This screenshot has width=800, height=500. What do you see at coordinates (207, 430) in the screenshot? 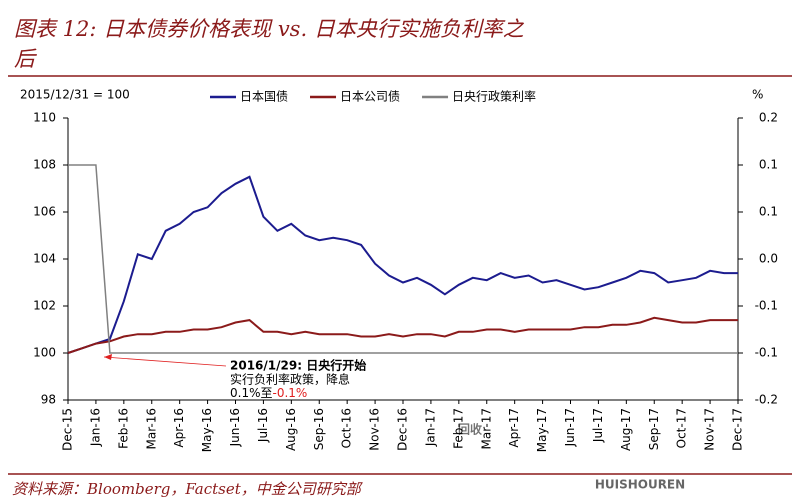
I see `x-tick-label: May-16` at bounding box center [207, 430].